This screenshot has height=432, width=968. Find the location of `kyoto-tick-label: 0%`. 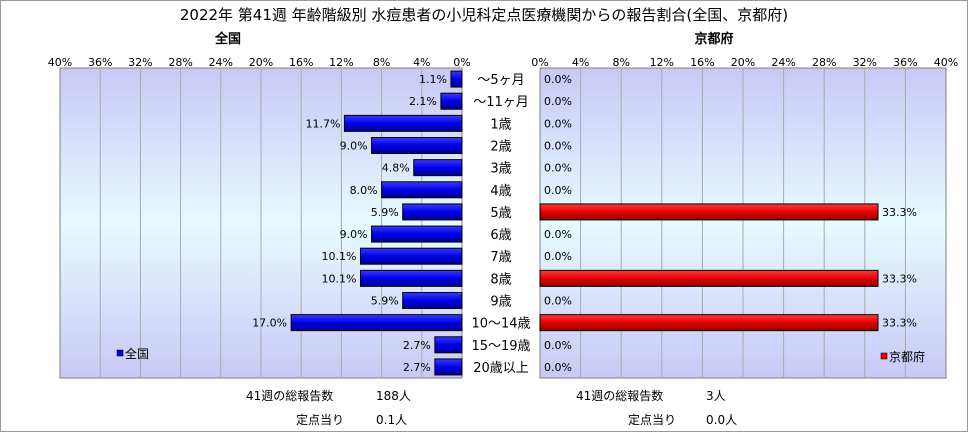

kyoto-tick-label: 0% is located at coordinates (539, 62).